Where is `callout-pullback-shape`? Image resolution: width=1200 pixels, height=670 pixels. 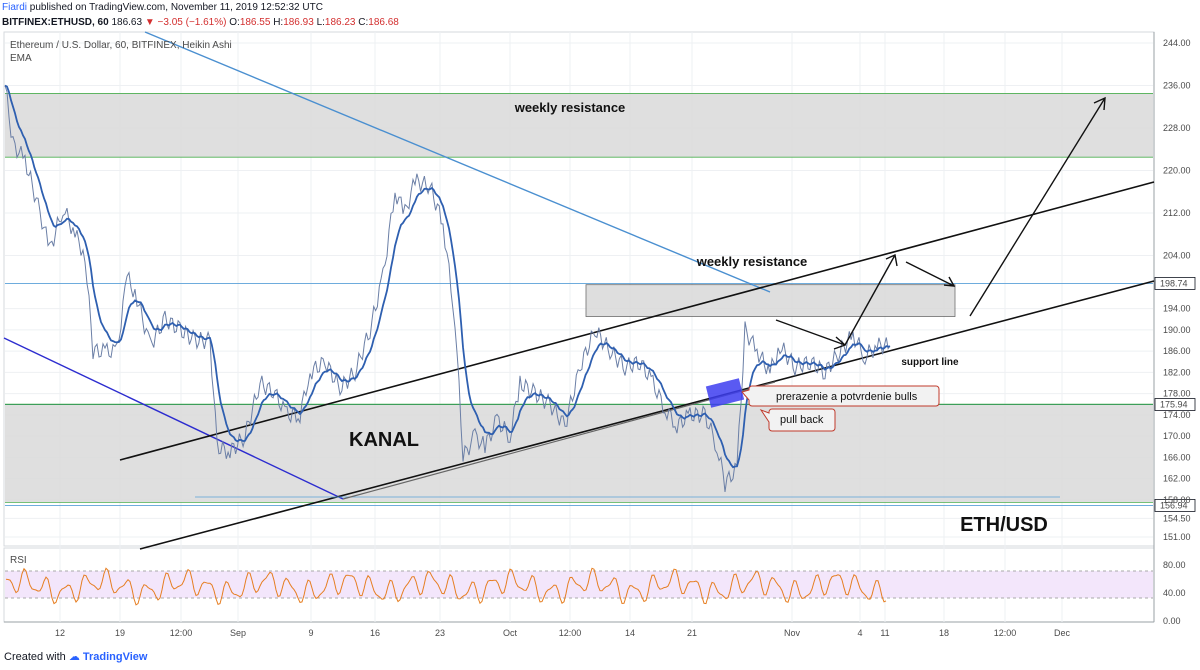
callout-pullback-shape is located at coordinates (797, 420).